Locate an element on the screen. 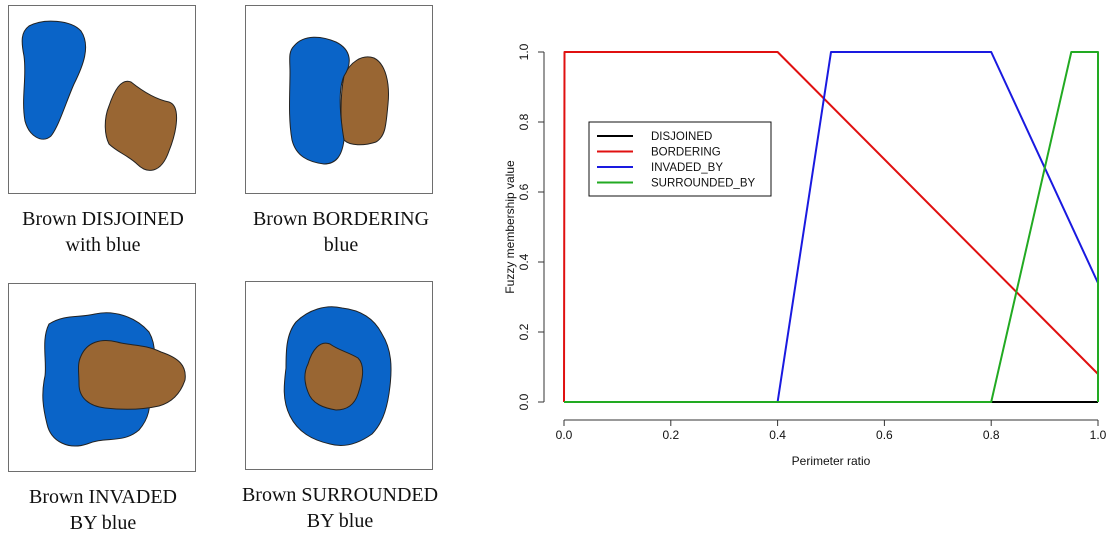 This screenshot has height=536, width=1109. legend-label: BORDERING is located at coordinates (686, 153).